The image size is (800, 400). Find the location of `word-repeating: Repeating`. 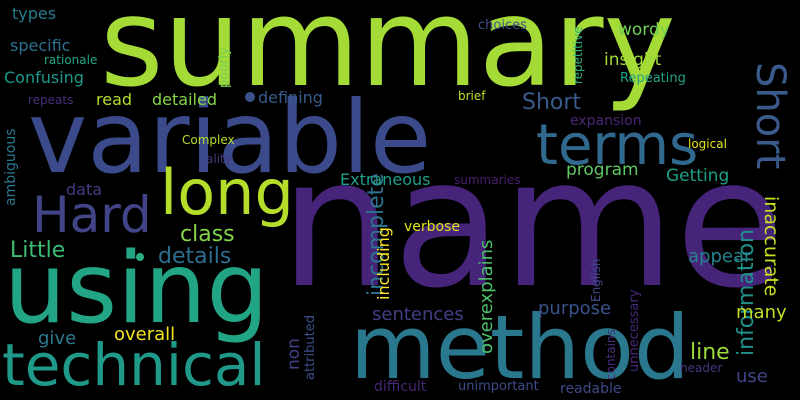

word-repeating: Repeating is located at coordinates (653, 78).